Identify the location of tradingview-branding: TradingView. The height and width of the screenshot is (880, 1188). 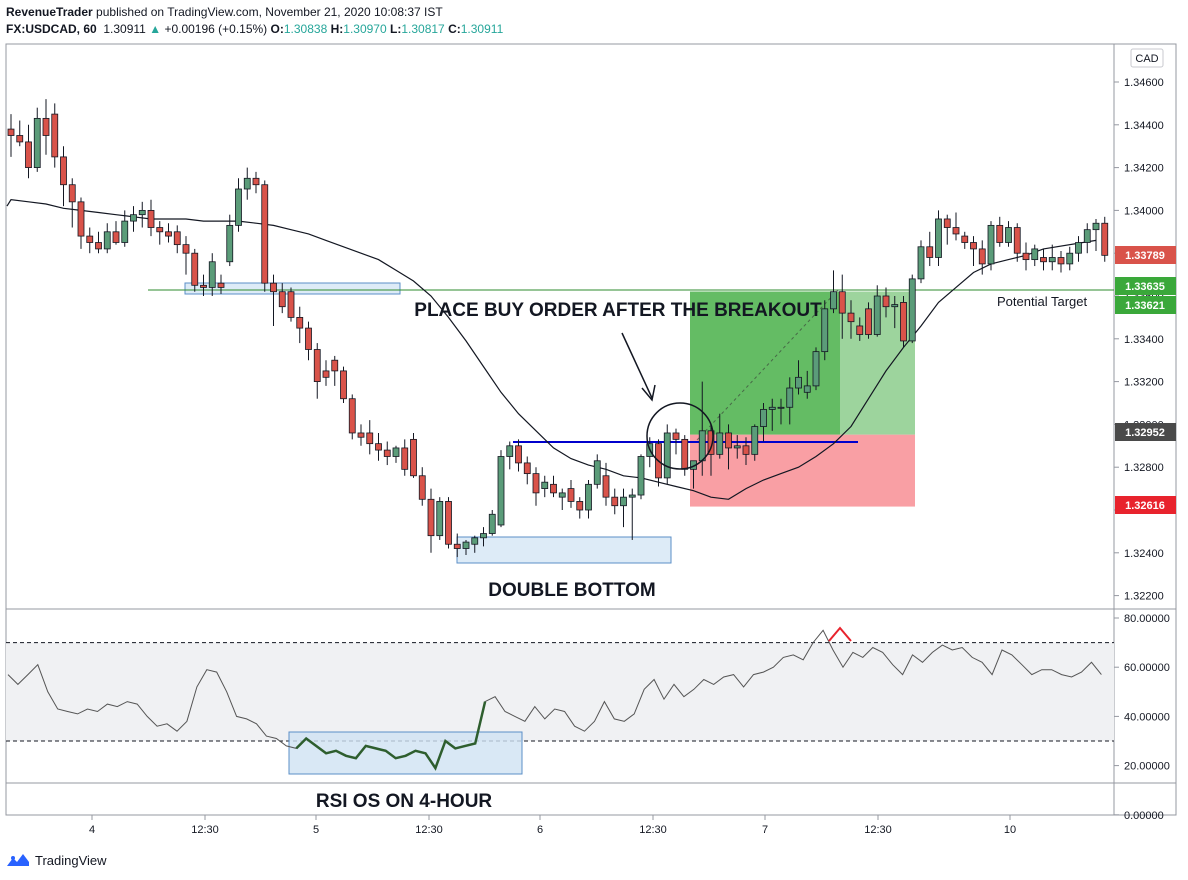
(56, 860).